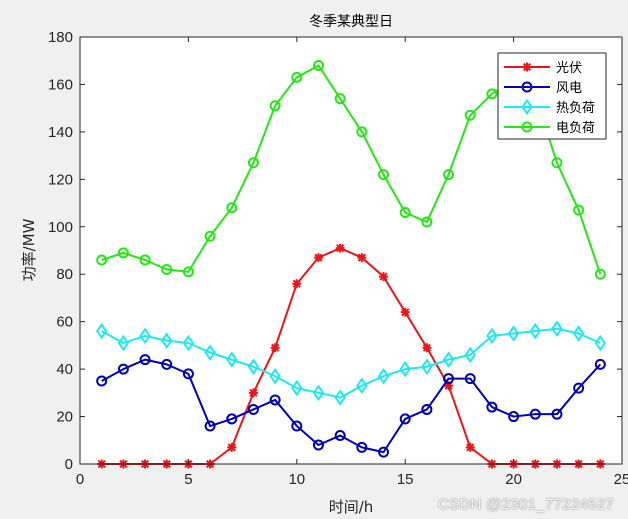  Describe the element at coordinates (405, 479) in the screenshot. I see `x-tick-label: 15` at that location.